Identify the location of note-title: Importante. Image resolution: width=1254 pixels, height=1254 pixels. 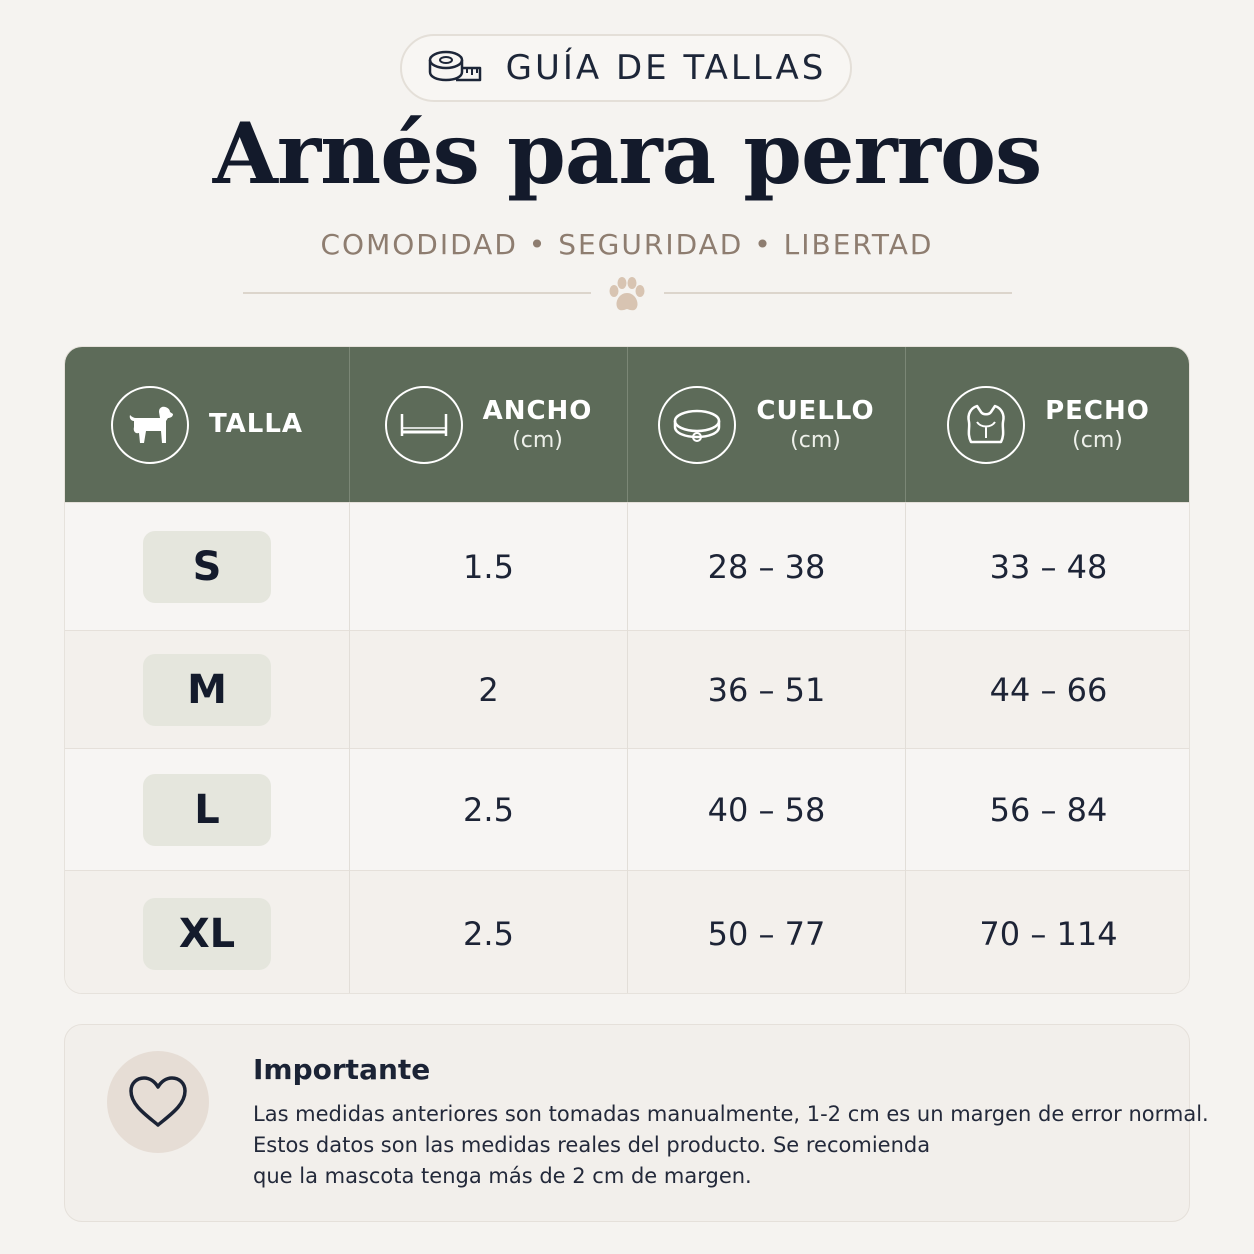
(342, 1069).